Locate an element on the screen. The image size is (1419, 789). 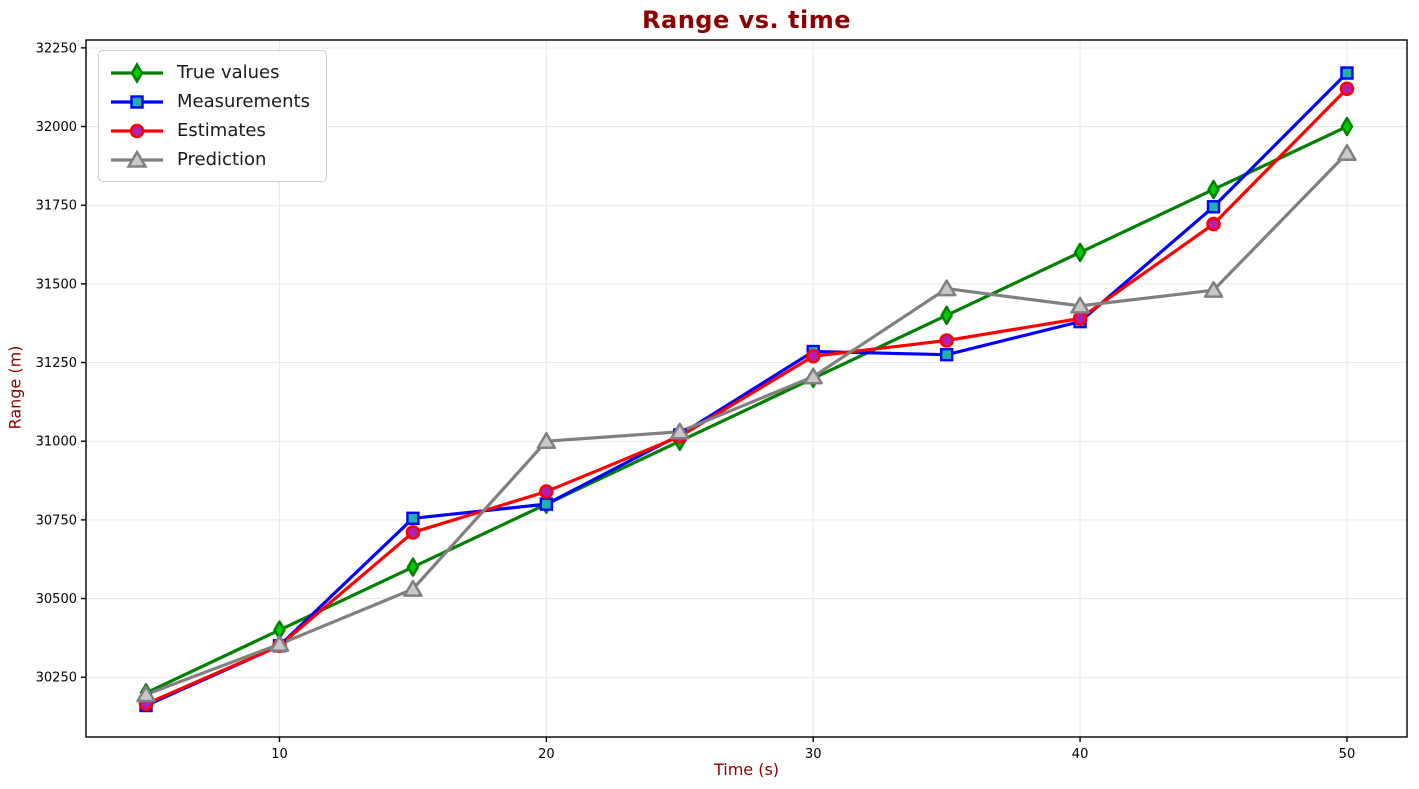
y-tick-label: 31000 is located at coordinates (56, 442).